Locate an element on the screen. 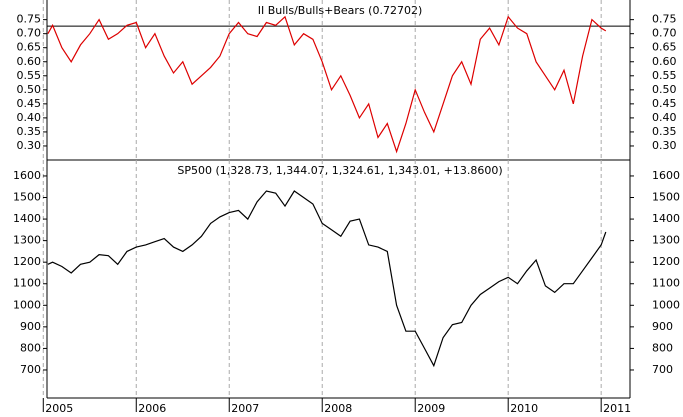  x-tick-label: 2011 is located at coordinates (617, 408).